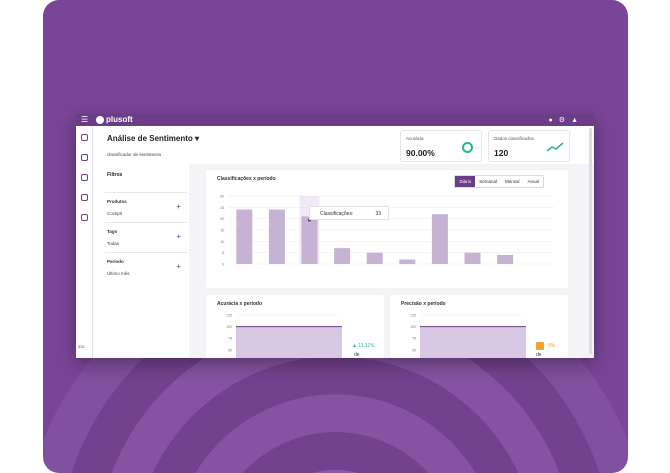 The height and width of the screenshot is (473, 670). Describe the element at coordinates (499, 181) in the screenshot. I see `period-toggle: Diário Semanal Mensal Anual` at that location.